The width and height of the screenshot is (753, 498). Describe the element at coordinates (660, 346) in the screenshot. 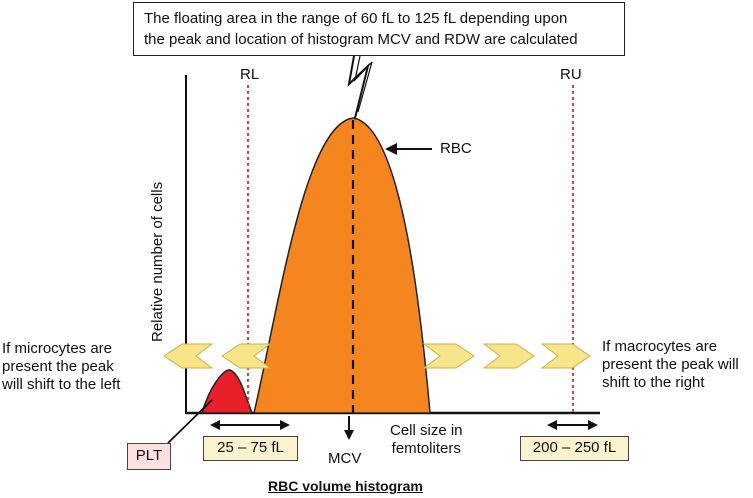

I see `macrocyte-note-line-1: If macrocytes are` at that location.